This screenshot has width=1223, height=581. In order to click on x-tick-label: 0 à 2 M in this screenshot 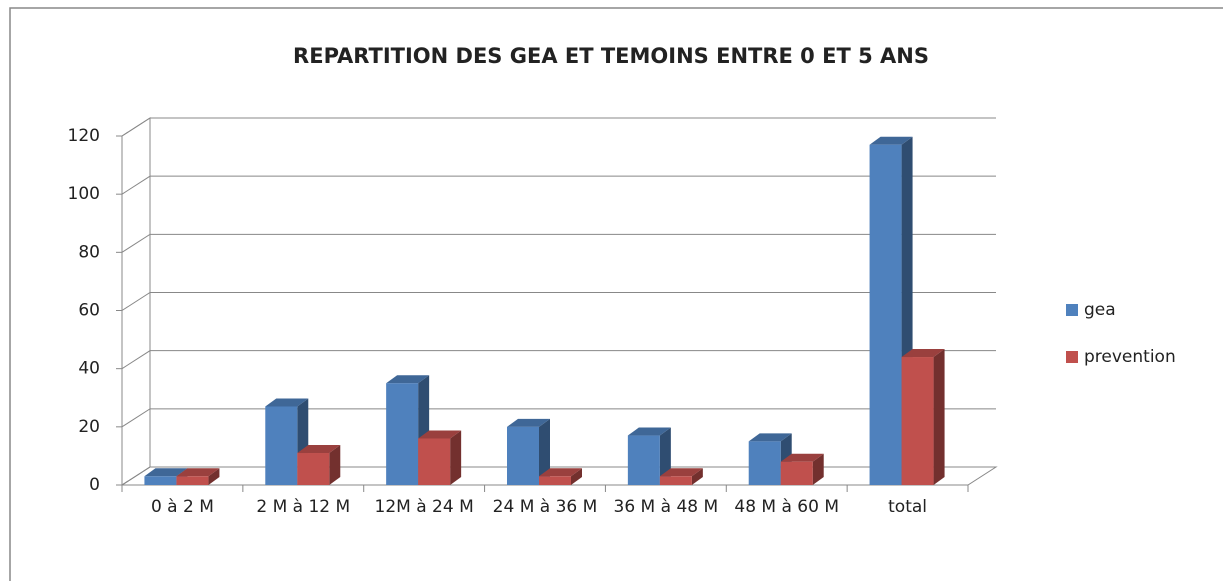, I will do `click(182, 507)`.